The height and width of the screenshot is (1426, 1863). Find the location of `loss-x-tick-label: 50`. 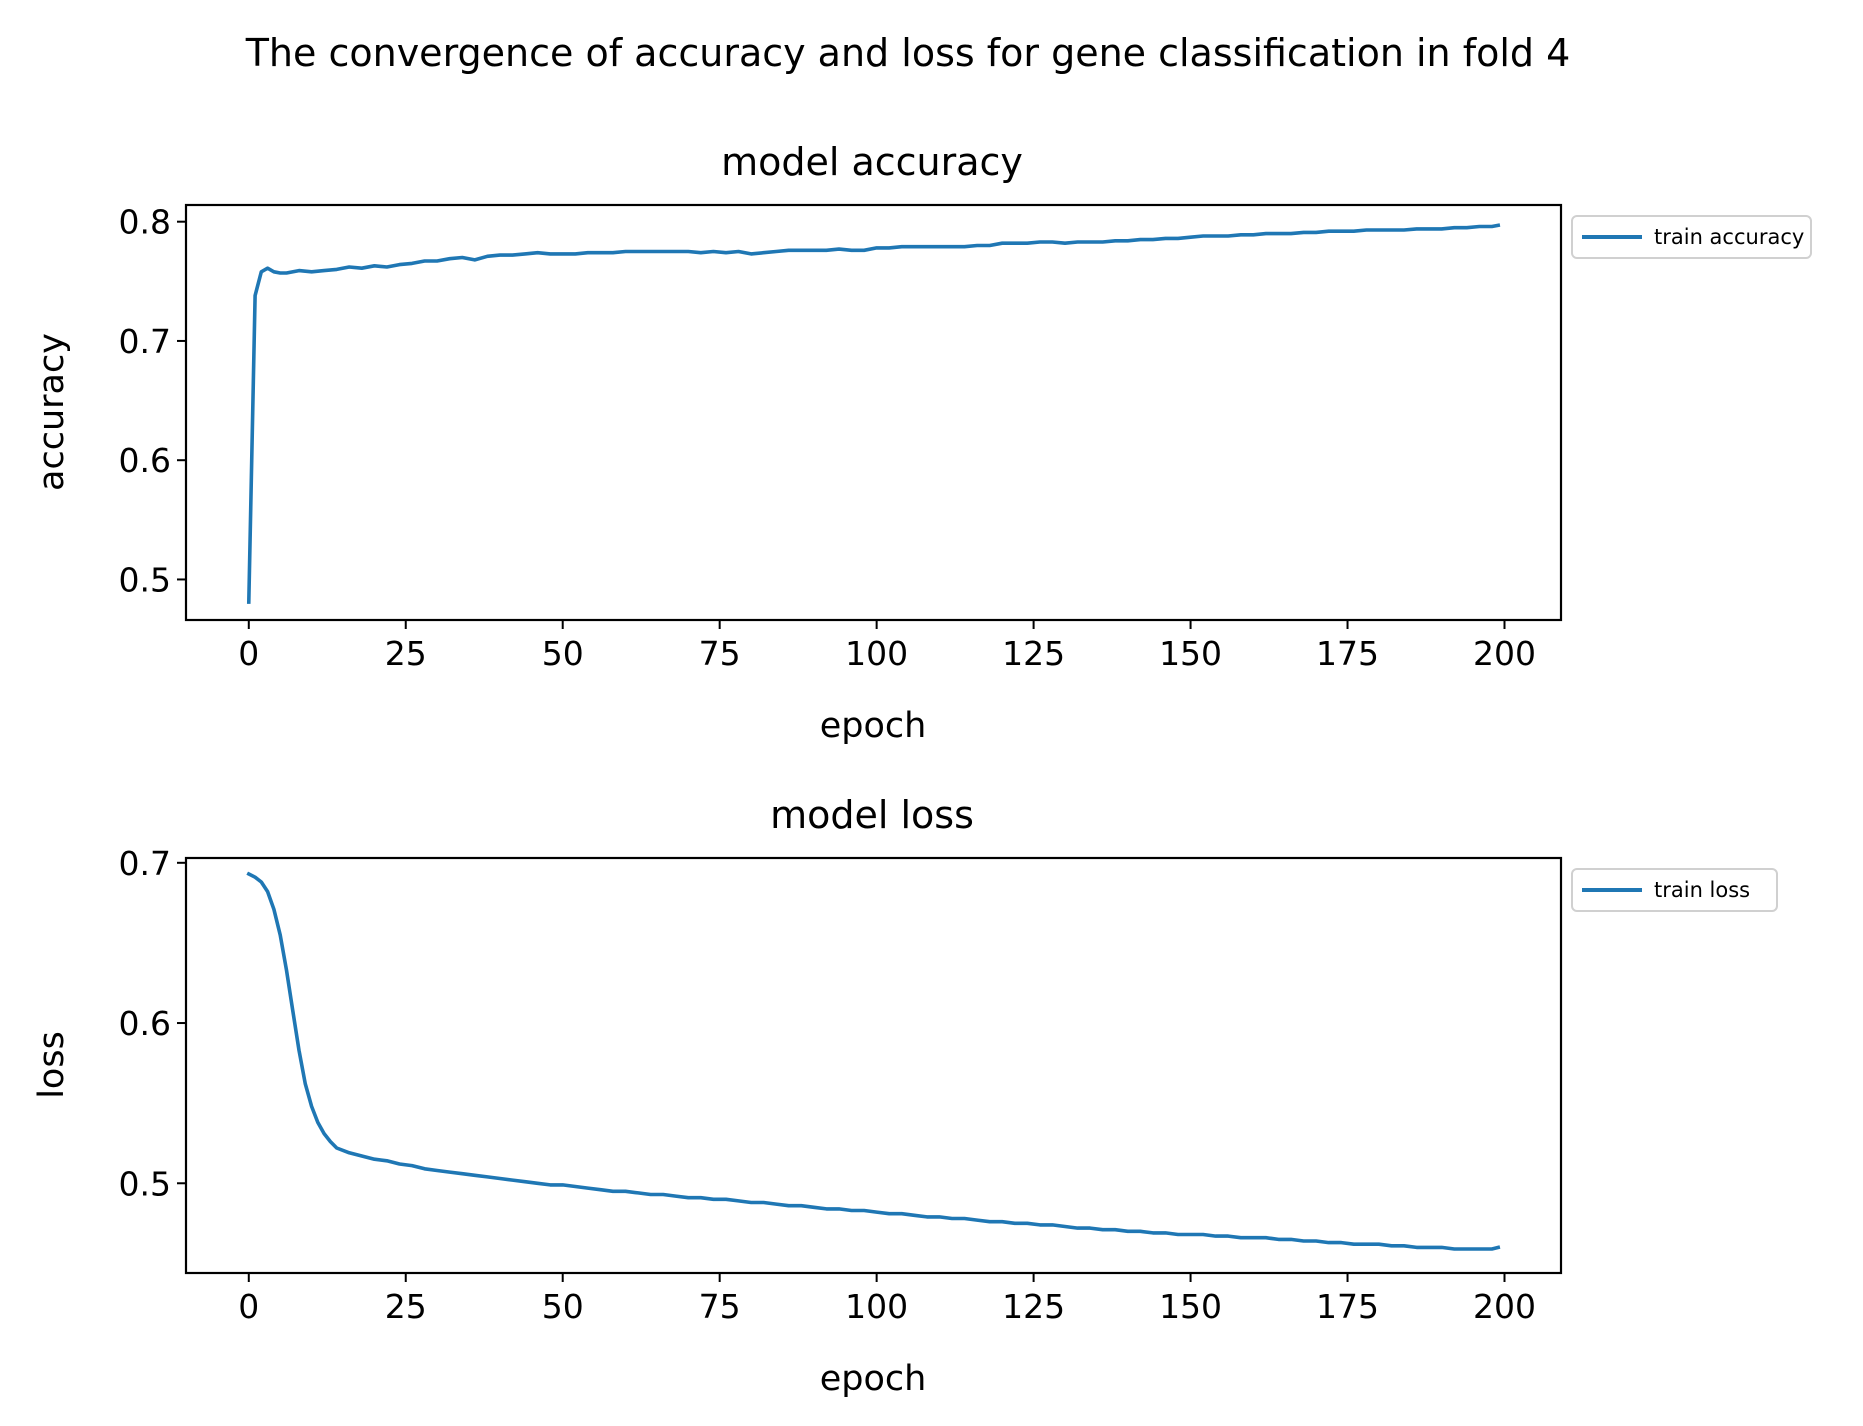

loss-x-tick-label: 50 is located at coordinates (563, 1306).